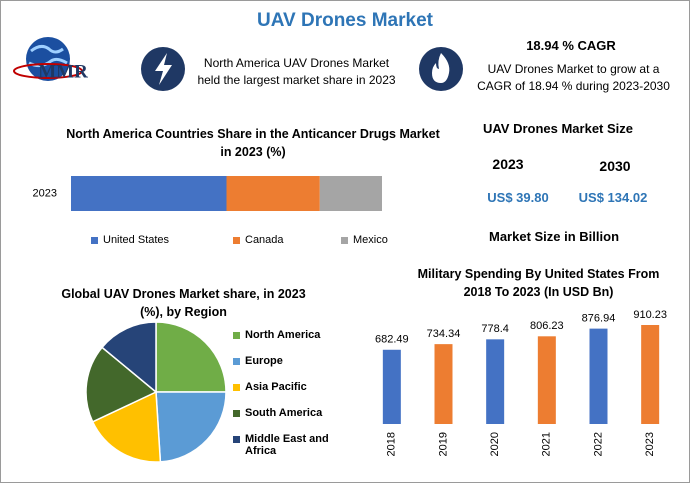 The height and width of the screenshot is (483, 690). What do you see at coordinates (45, 193) in the screenshot?
I see `y-tick-label: 2023` at bounding box center [45, 193].